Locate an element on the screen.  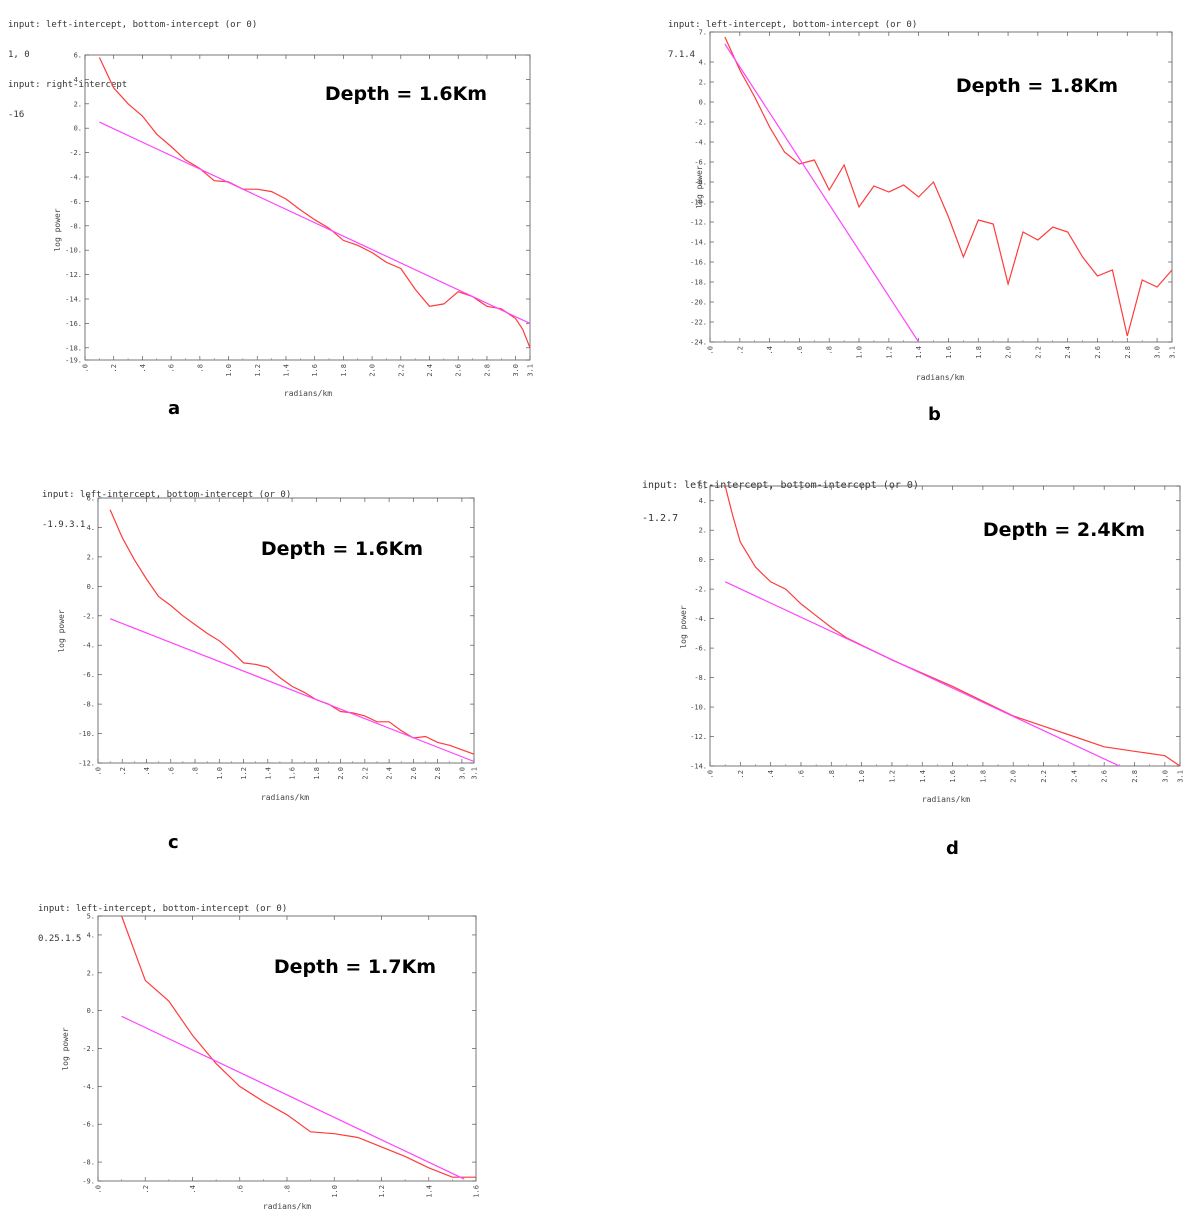
y-tick-label: 7. is located at coordinates (703, 33).